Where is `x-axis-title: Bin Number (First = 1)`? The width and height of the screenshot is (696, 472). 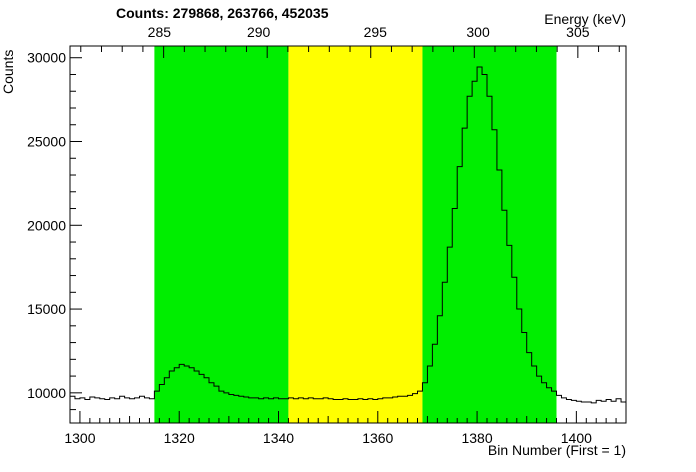 x-axis-title: Bin Number (First = 1) is located at coordinates (556, 450).